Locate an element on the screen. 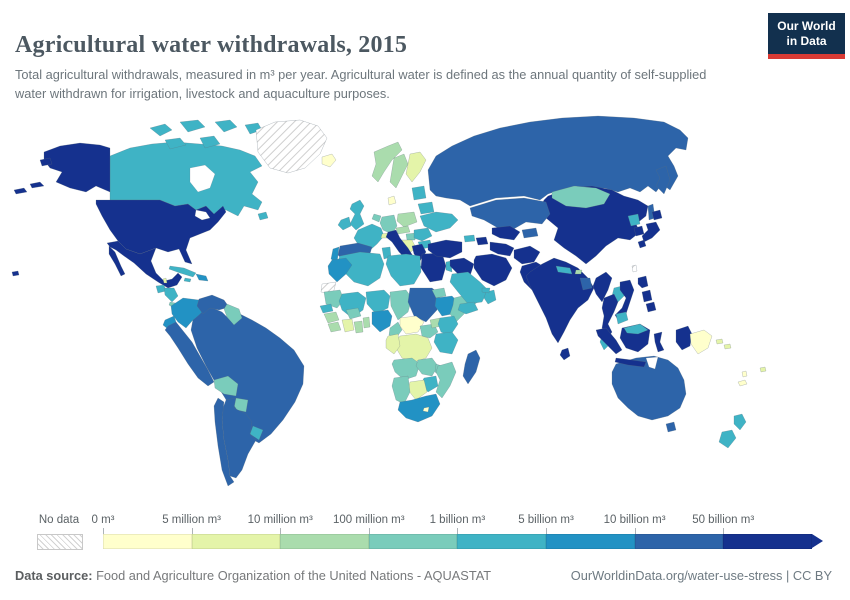 The height and width of the screenshot is (600, 850). region-hungary is located at coordinates (411, 236).